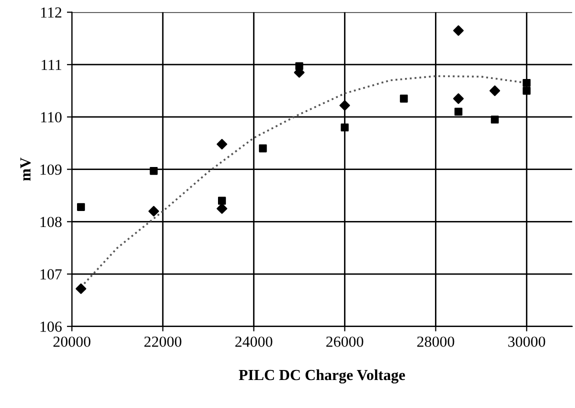  What do you see at coordinates (25, 169) in the screenshot?
I see `y-axis-title: mV` at bounding box center [25, 169].